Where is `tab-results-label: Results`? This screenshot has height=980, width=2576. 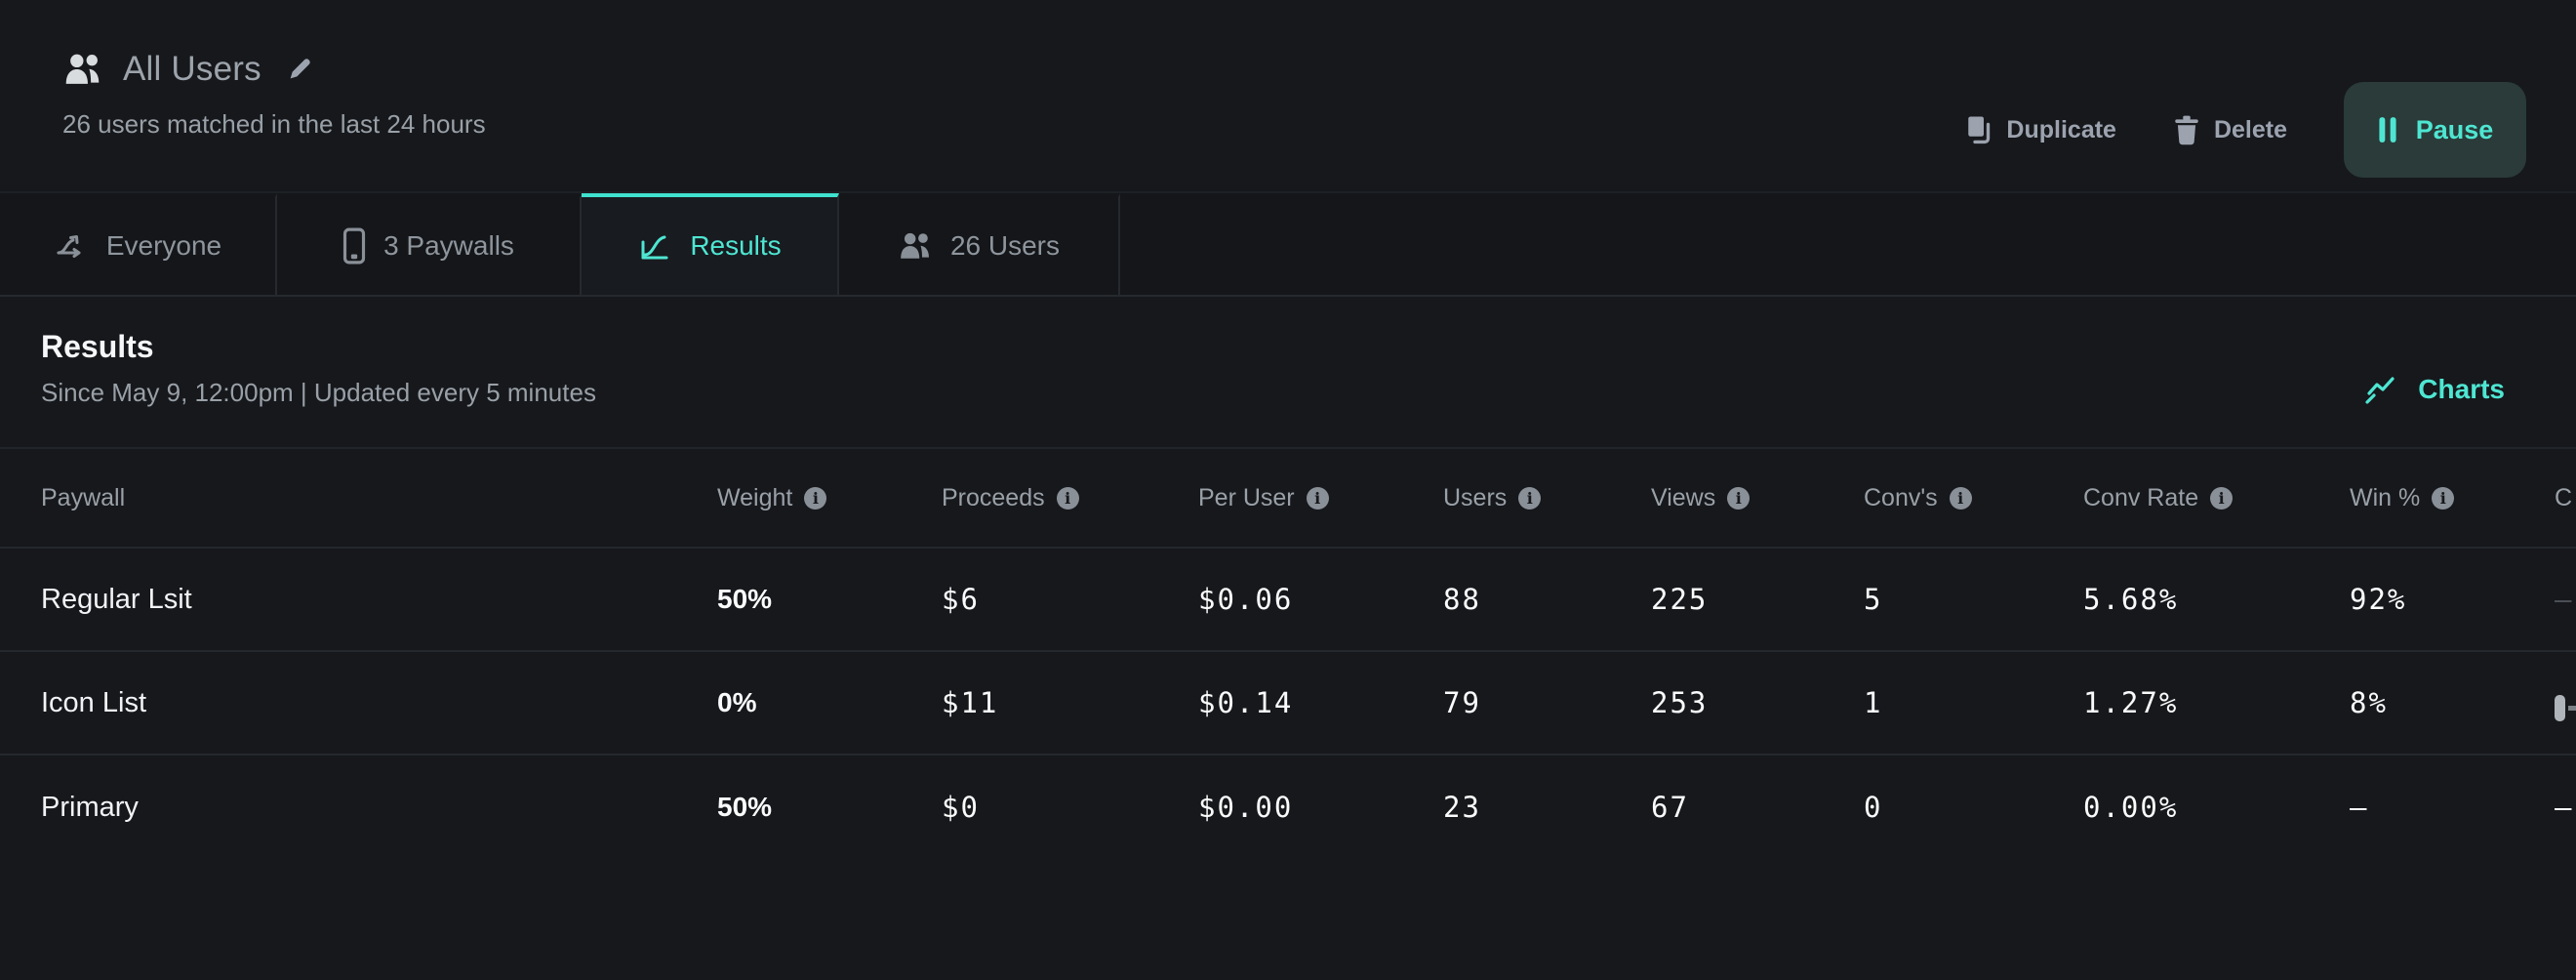
tab-results-label: Results is located at coordinates (736, 245).